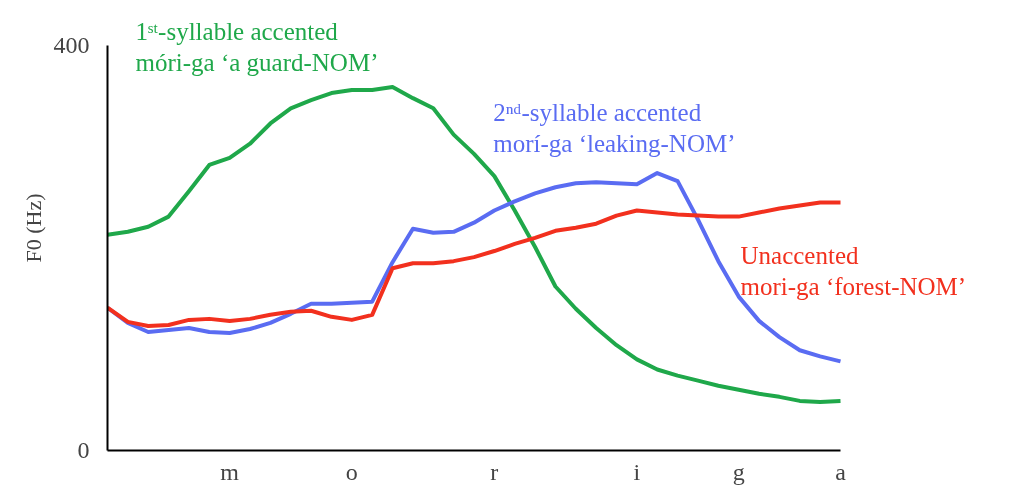  I want to click on series-label: Unaccented mori-ga ‘forest-NOM’, so click(853, 271).